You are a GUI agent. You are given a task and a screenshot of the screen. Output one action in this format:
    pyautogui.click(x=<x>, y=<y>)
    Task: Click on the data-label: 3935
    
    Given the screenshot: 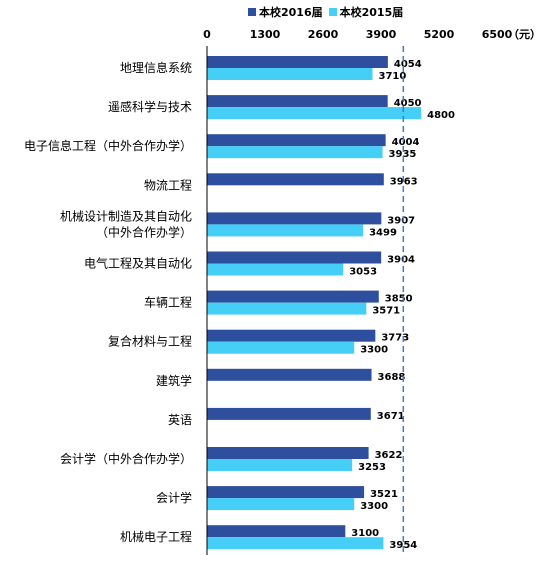 What is the action you would take?
    pyautogui.click(x=403, y=154)
    